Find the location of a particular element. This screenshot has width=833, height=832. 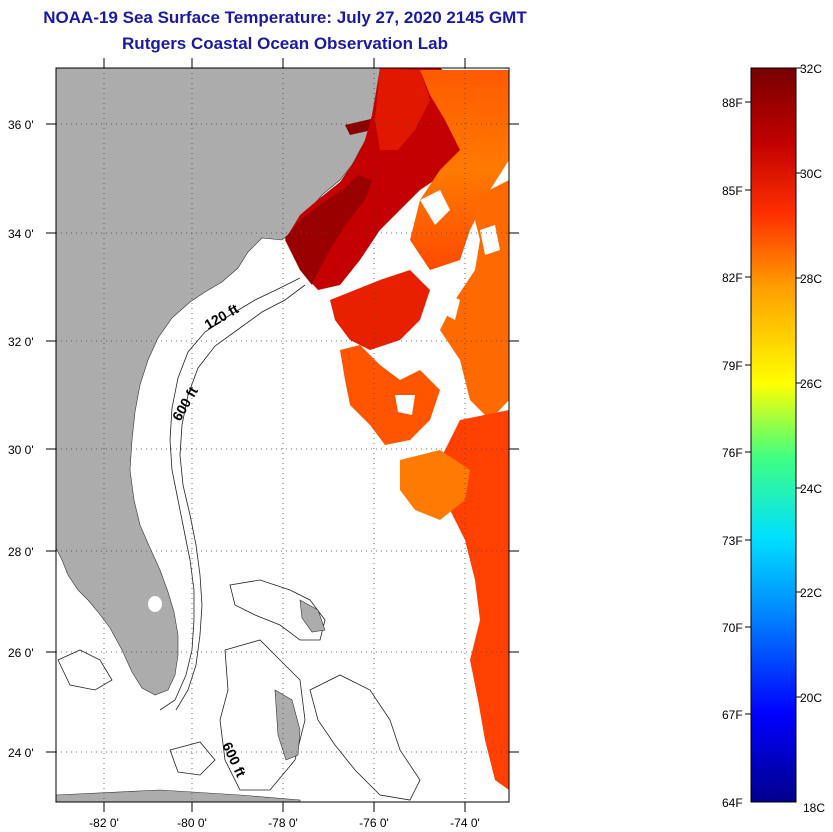

lat-label-32: 32 0' is located at coordinates (21, 342).